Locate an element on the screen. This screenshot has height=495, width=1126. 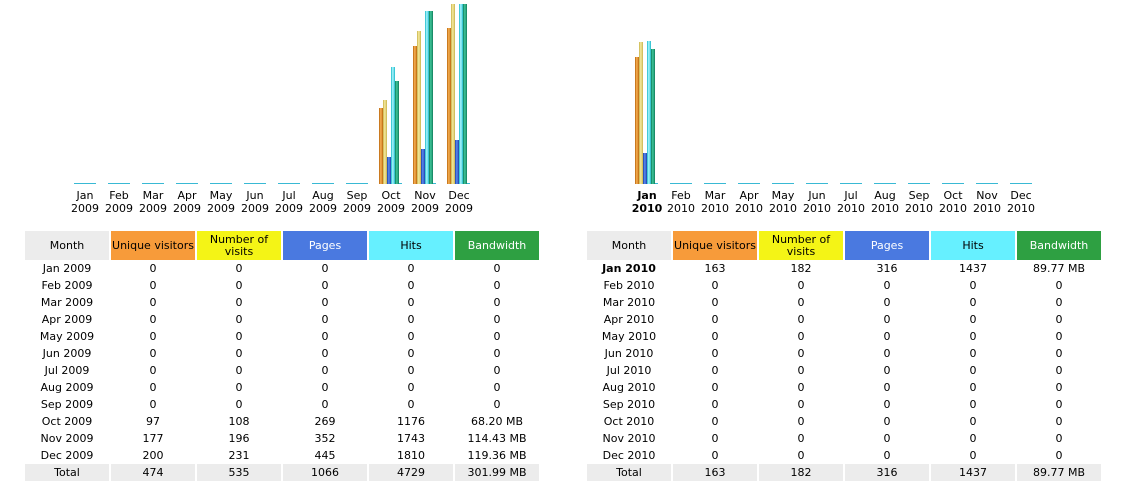
table-row: Apr 2010 0 0 0 0 0 is located at coordinates (844, 319).